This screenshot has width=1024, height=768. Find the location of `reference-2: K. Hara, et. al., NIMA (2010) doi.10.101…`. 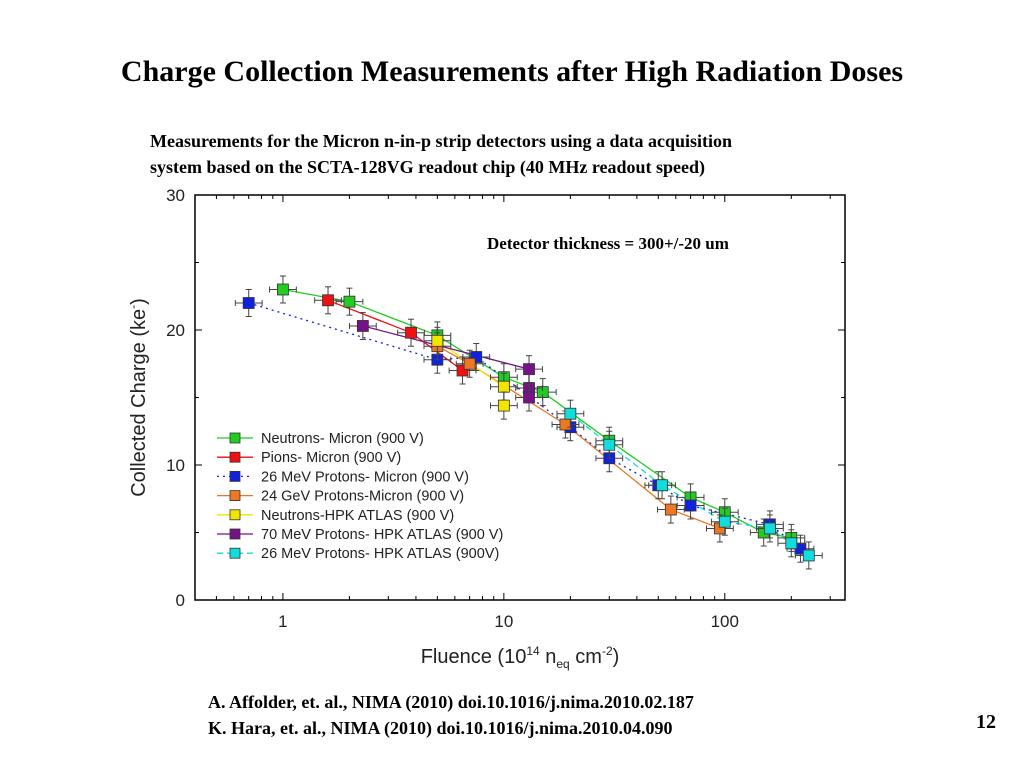

reference-2: K. Hara, et. al., NIMA (2010) doi.10.101… is located at coordinates (440, 728).